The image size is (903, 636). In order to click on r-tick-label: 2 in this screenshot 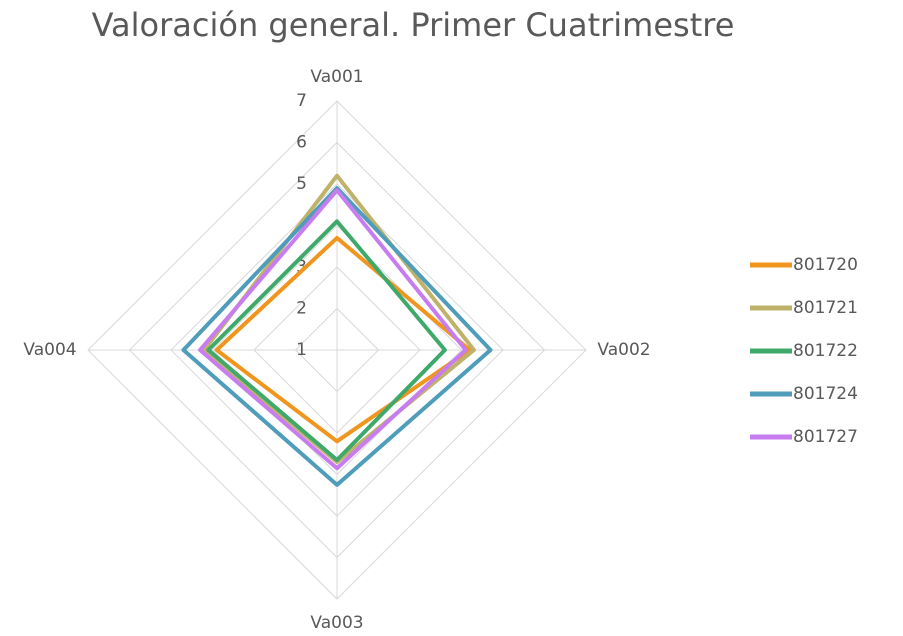, I will do `click(301, 309)`.